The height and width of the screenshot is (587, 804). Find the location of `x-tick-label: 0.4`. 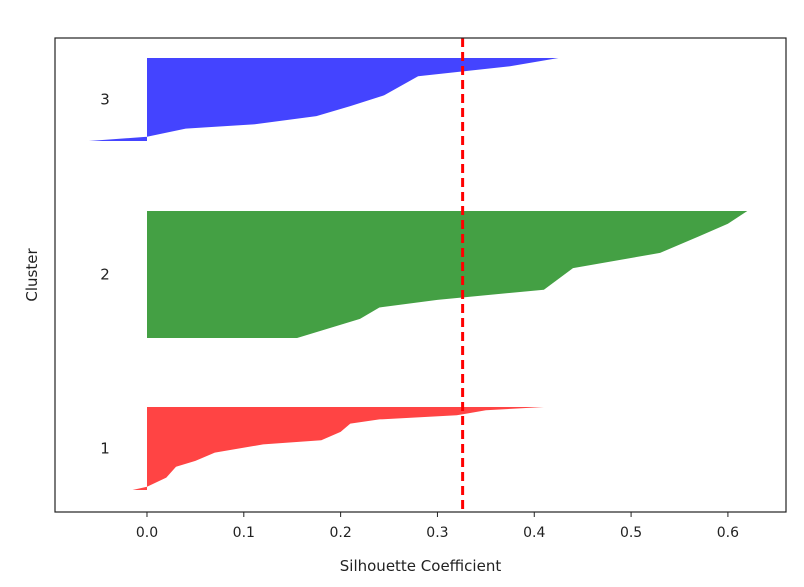

x-tick-label: 0.4 is located at coordinates (534, 533).